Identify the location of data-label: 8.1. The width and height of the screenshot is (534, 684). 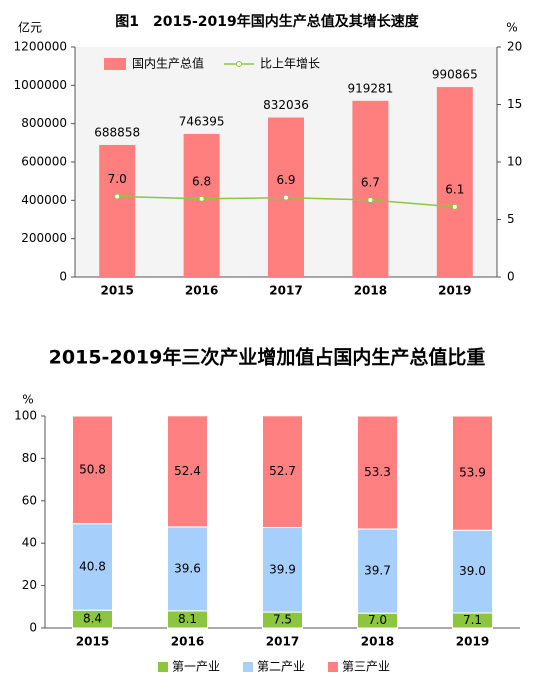
(187, 619).